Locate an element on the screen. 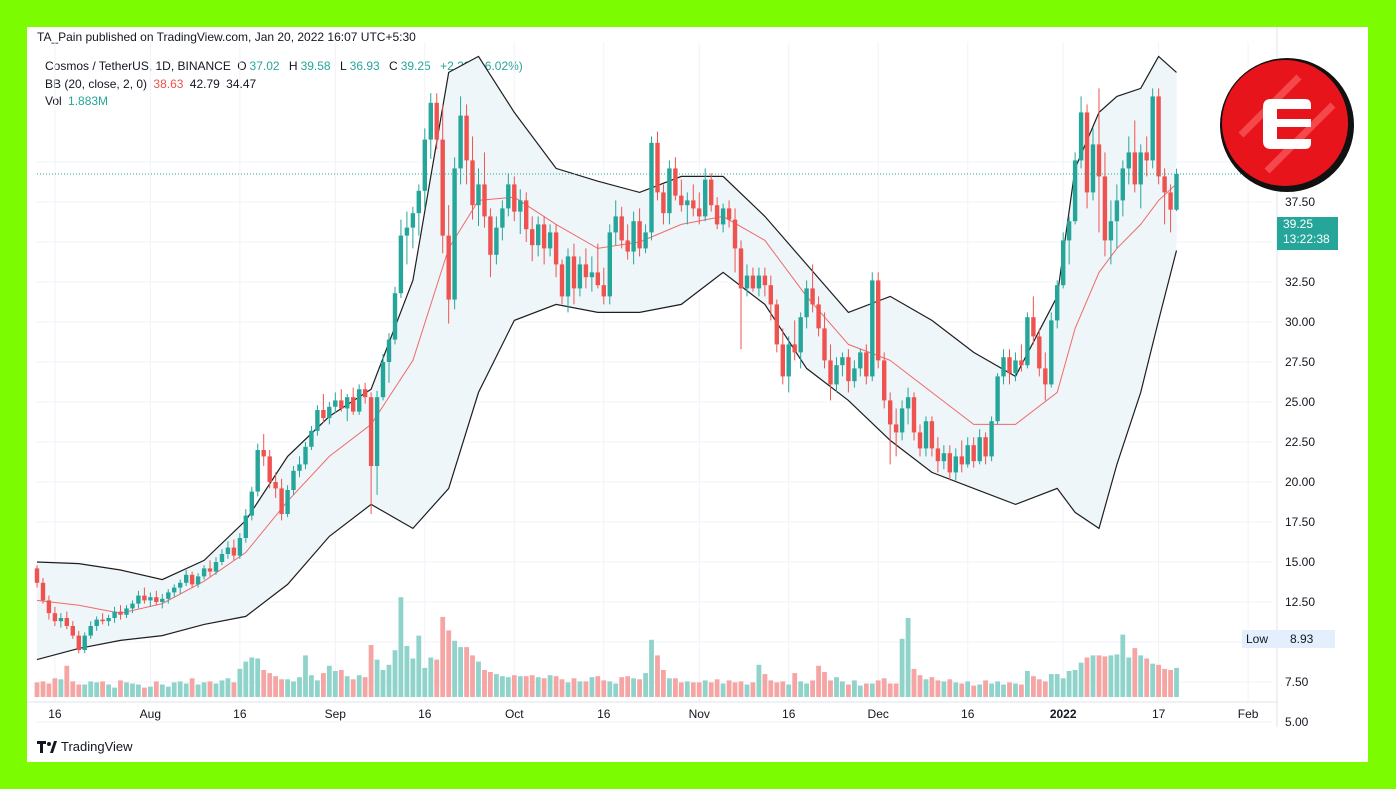 The height and width of the screenshot is (789, 1396). bb-basis-value: 38.63 is located at coordinates (168, 83).